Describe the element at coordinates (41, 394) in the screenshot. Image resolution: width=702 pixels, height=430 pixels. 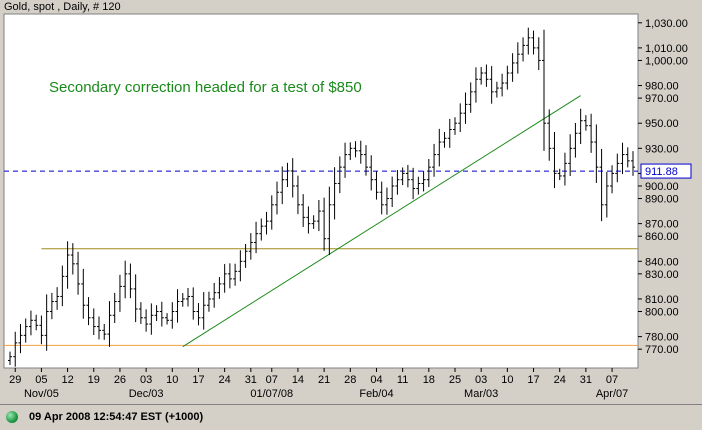
I see `x-month-label: Nov/05` at that location.